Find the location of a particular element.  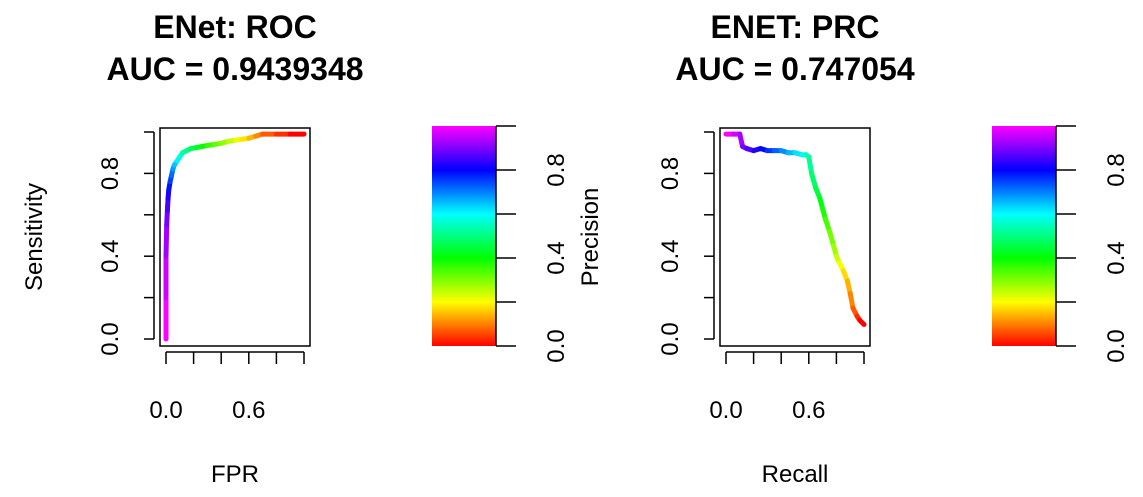

prc-colorbar-gradient is located at coordinates (1024, 236).